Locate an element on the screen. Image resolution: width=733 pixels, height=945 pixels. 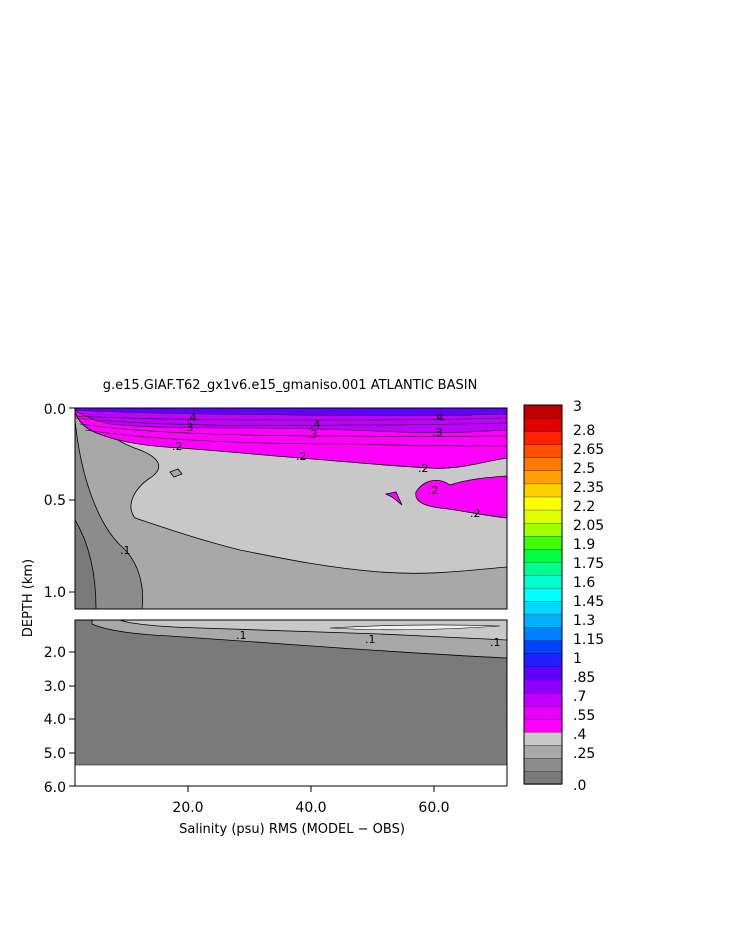
colorbar-label: 3 is located at coordinates (577, 407).